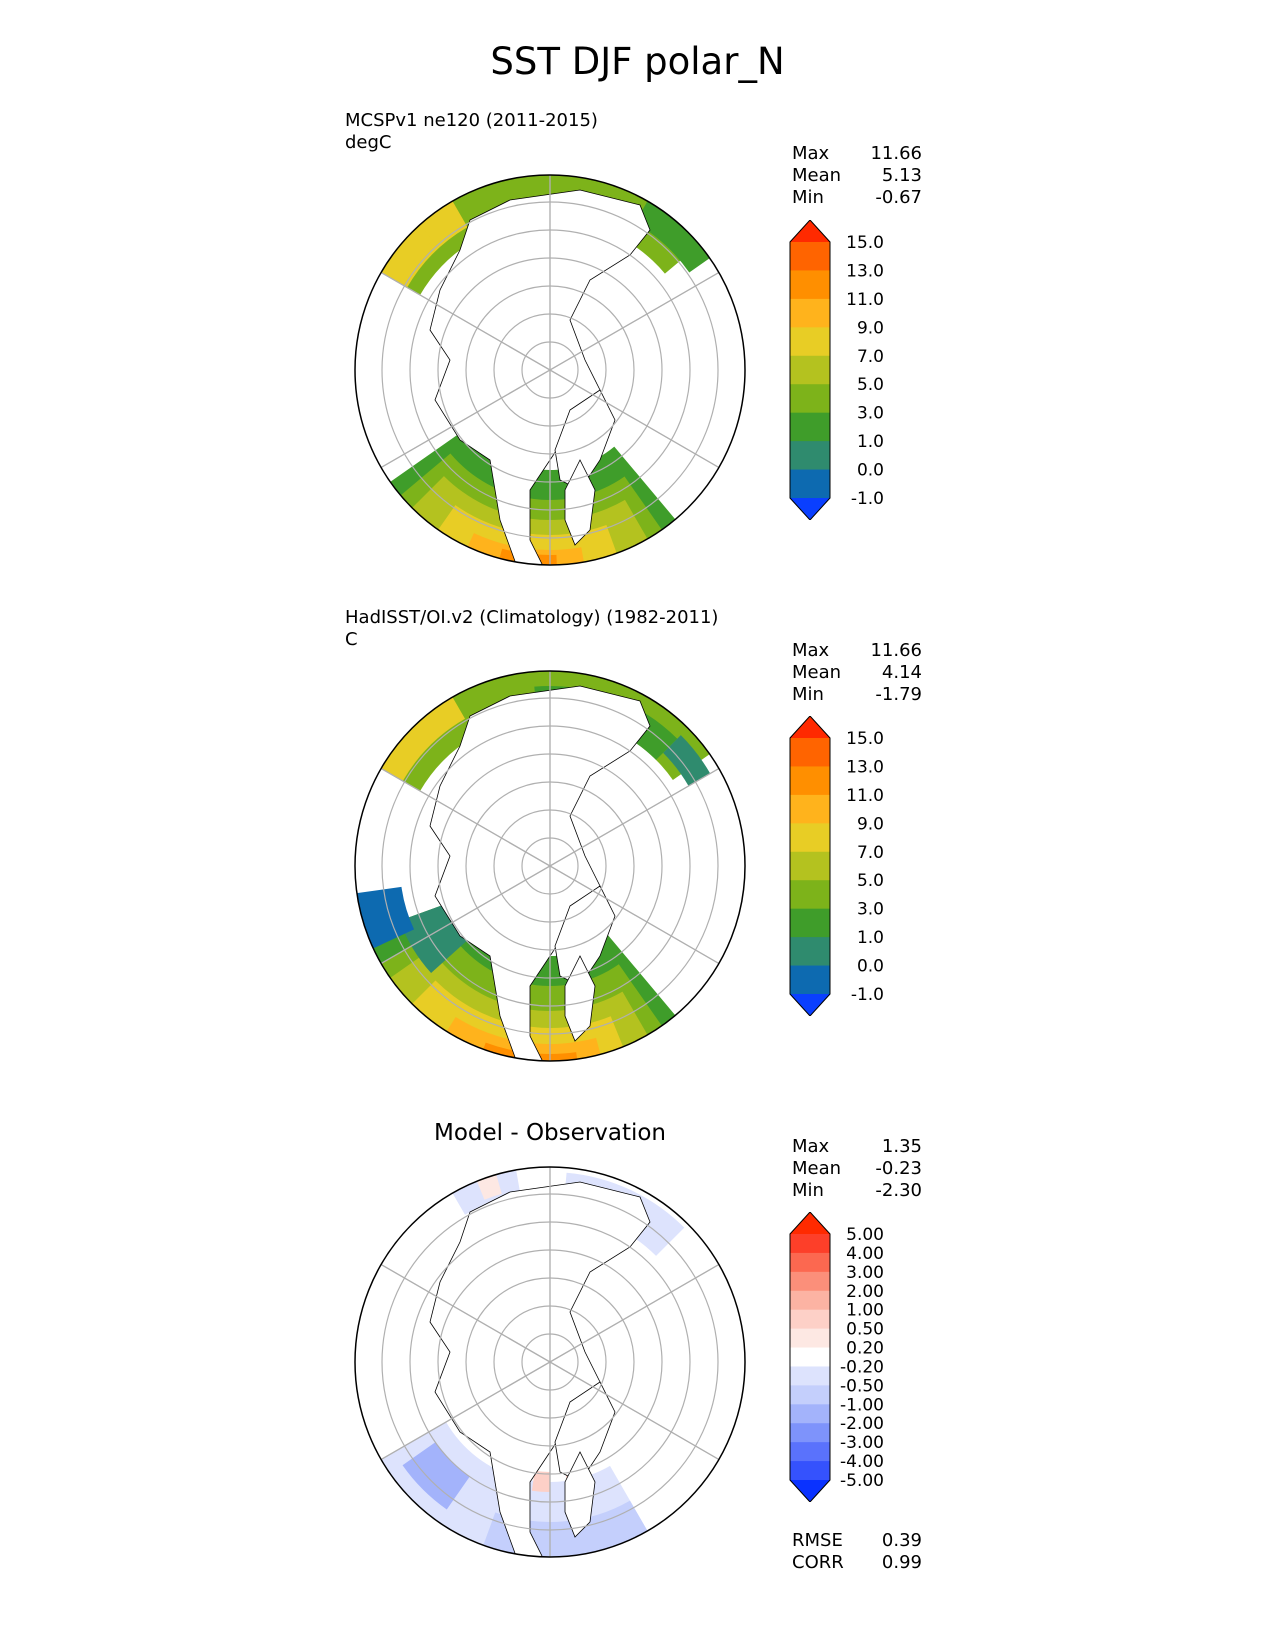 The width and height of the screenshot is (1275, 1650). Describe the element at coordinates (865, 1292) in the screenshot. I see `colorbar-tick-label: 2.00` at that location.